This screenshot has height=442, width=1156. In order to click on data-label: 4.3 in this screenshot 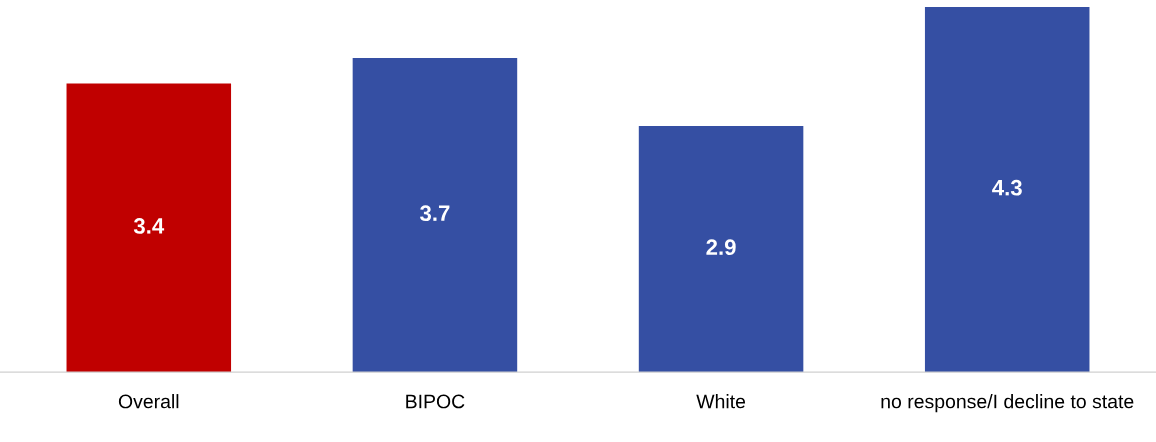, I will do `click(1007, 187)`.